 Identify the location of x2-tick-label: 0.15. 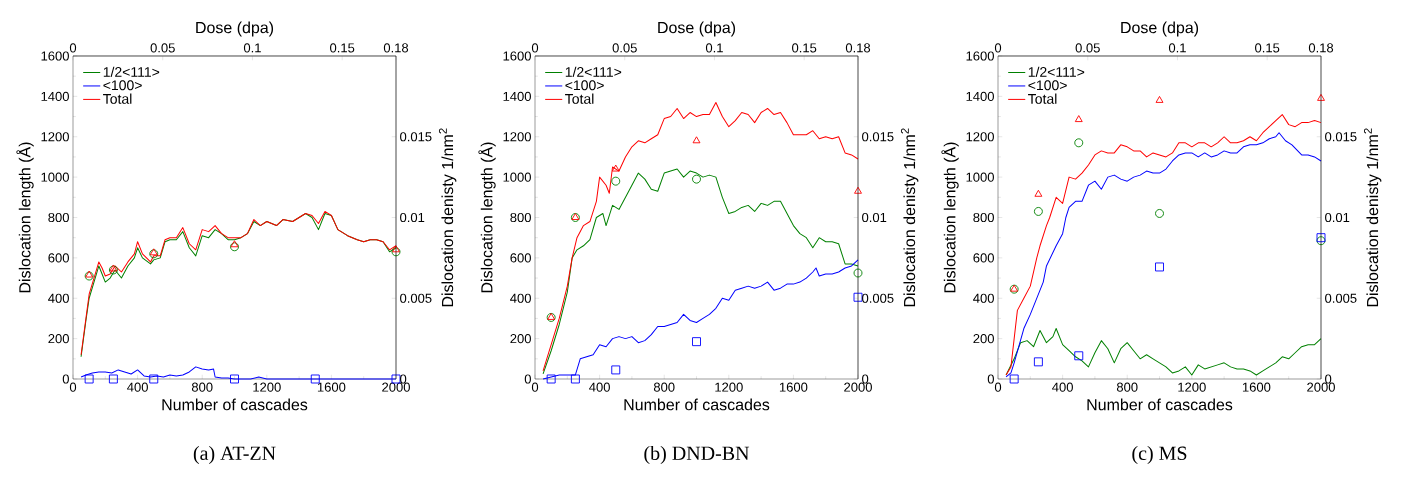
(1267, 48).